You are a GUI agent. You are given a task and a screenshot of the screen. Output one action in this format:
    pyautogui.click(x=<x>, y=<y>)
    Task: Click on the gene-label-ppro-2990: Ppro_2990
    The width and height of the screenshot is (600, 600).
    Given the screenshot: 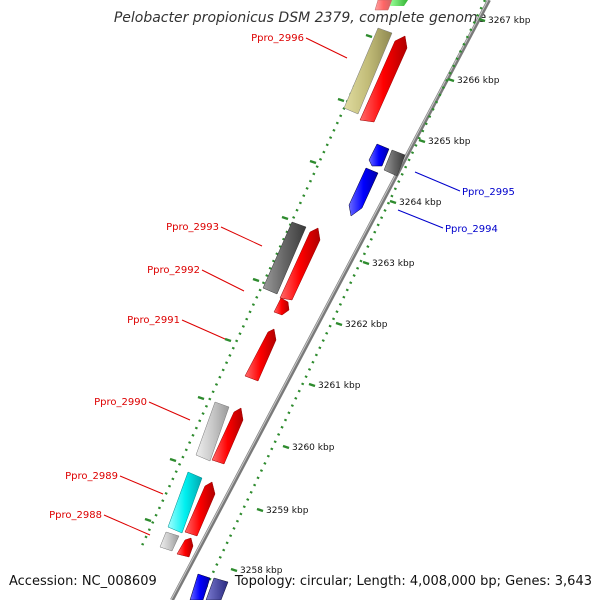 What is the action you would take?
    pyautogui.click(x=120, y=402)
    